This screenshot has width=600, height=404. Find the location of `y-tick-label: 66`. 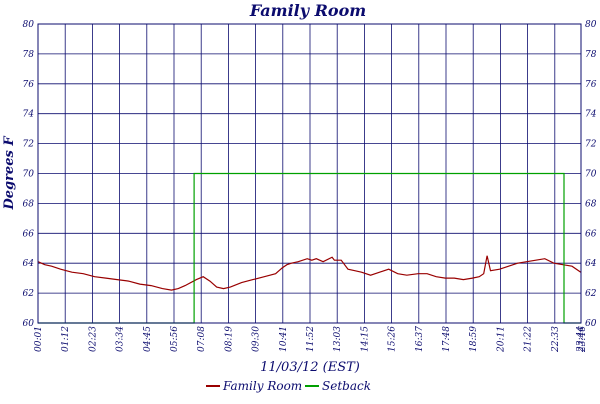

y-tick-label: 66 is located at coordinates (29, 234).